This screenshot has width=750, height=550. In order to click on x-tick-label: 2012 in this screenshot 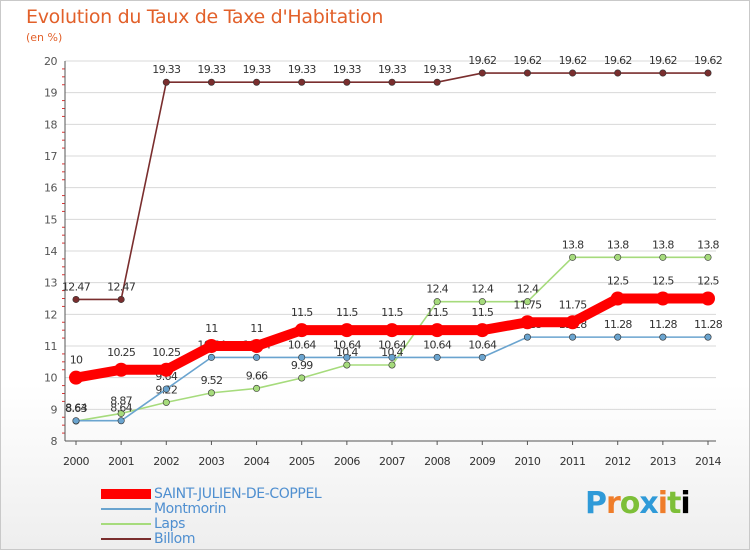, I will do `click(618, 461)`.